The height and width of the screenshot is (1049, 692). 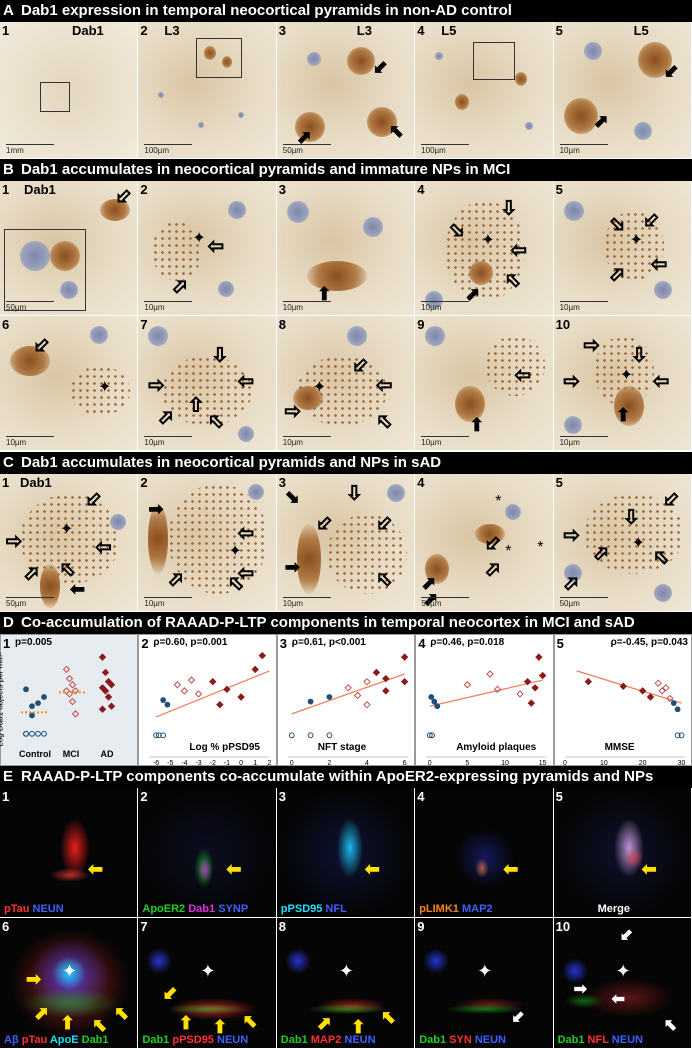 I want to click on scale-bar: 1mm, so click(x=30, y=149).